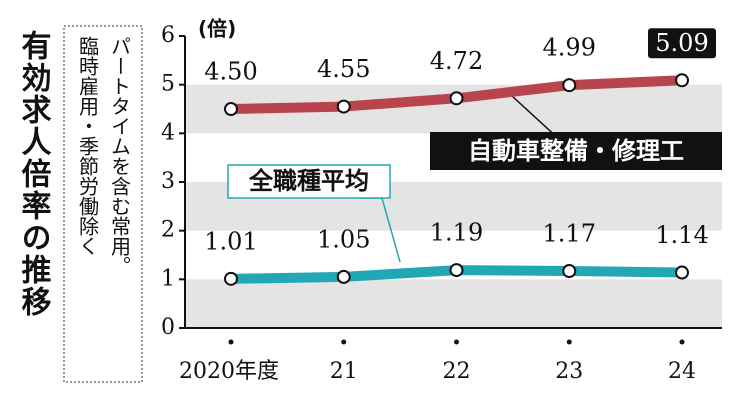 The image size is (736, 400). I want to click on y-unit: (倍), so click(217, 29).